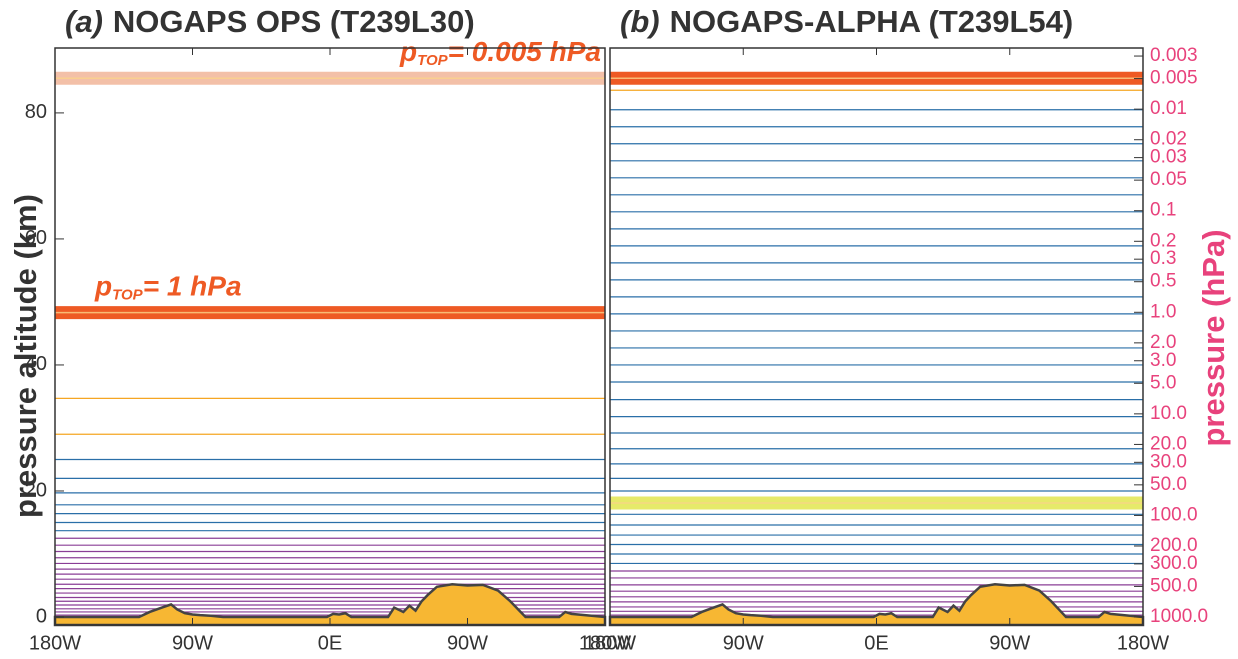 The width and height of the screenshot is (1238, 659). Describe the element at coordinates (1168, 443) in the screenshot. I see `y2-tick-label: 20.0` at that location.